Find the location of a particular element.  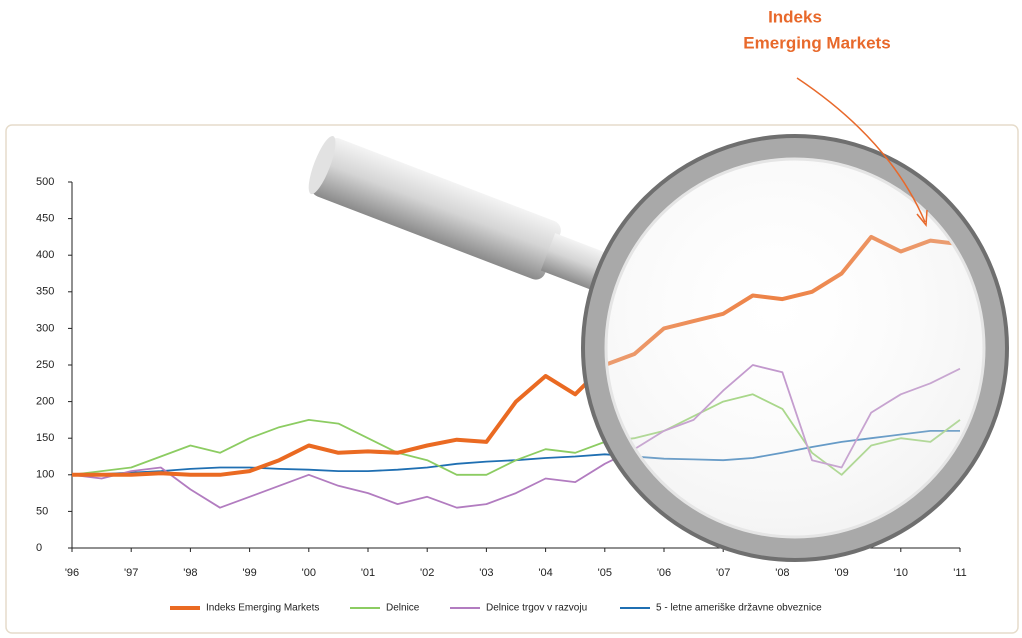

y-tick-label: 50 is located at coordinates (42, 511).